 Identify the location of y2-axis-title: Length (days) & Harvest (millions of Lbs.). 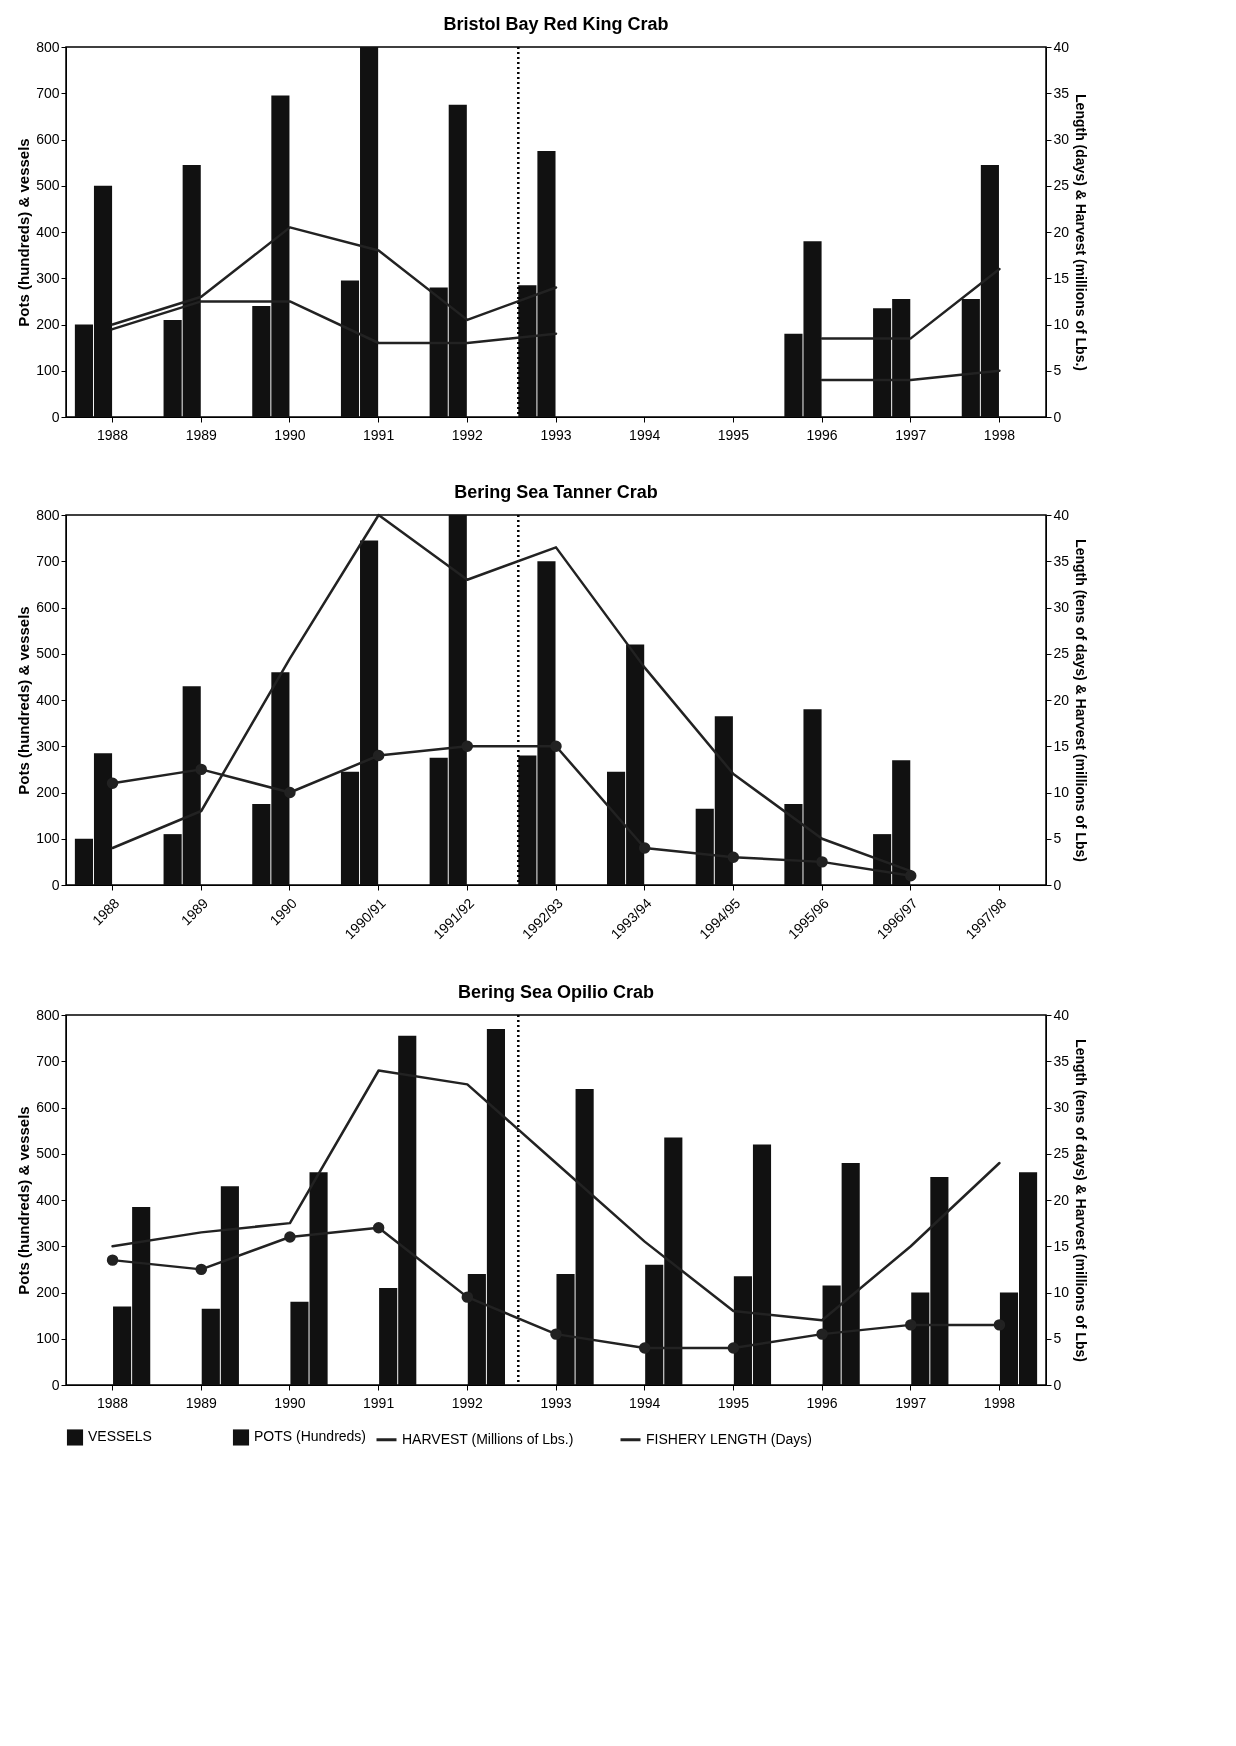
(1081, 232).